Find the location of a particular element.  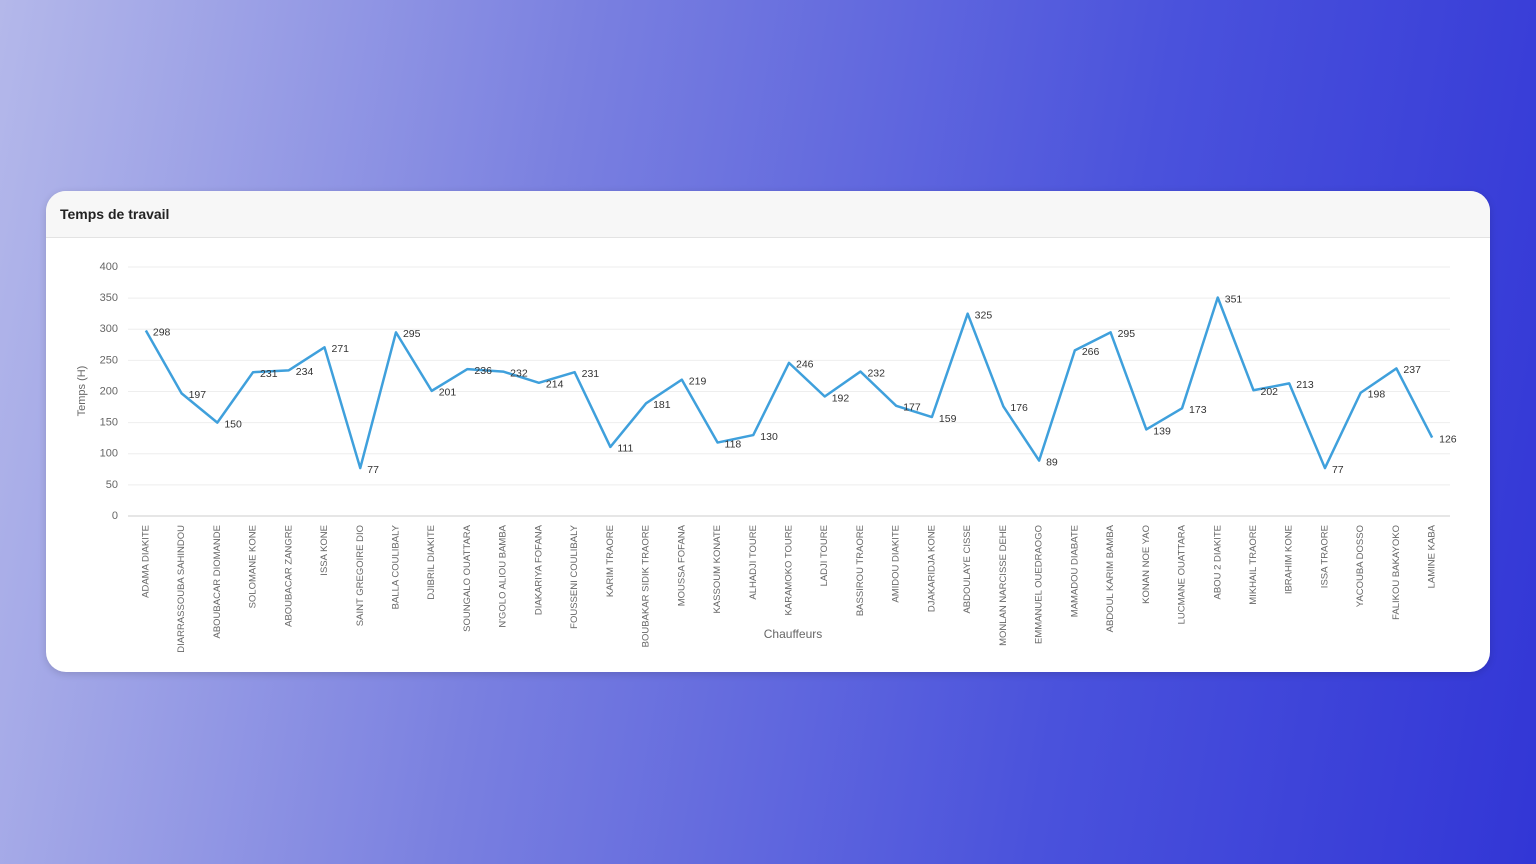

data-label: 159 is located at coordinates (948, 419).